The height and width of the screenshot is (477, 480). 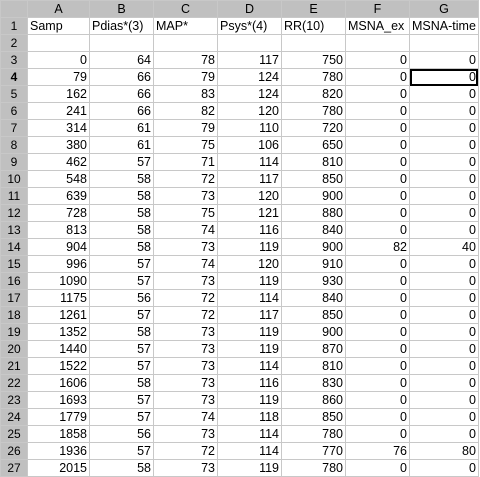 I want to click on cell-d22: 116, so click(x=249, y=383).